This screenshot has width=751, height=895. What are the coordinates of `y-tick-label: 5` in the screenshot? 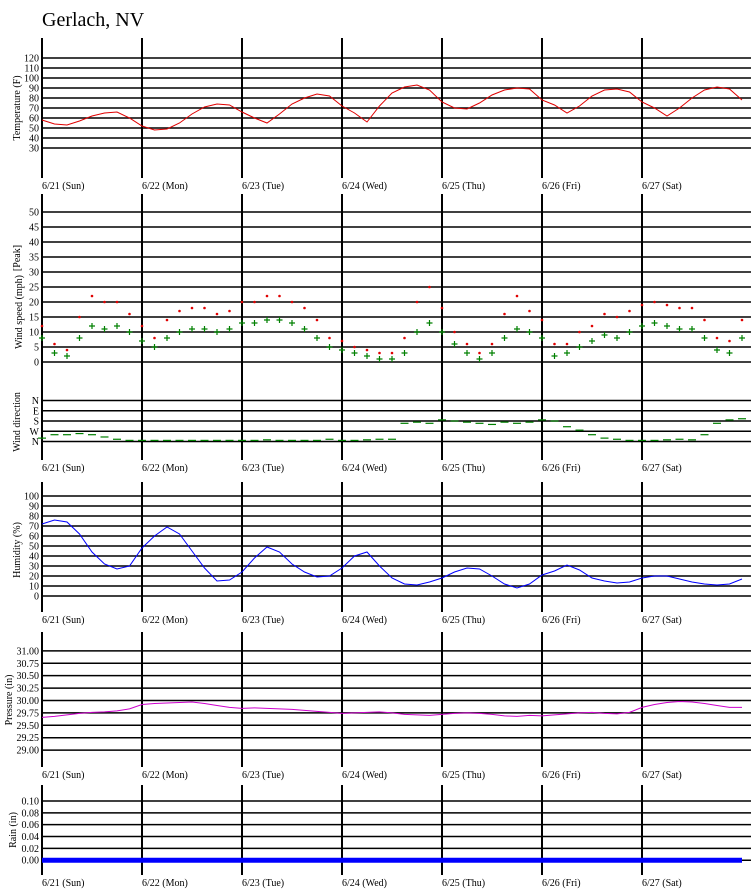 It's located at (36, 348).